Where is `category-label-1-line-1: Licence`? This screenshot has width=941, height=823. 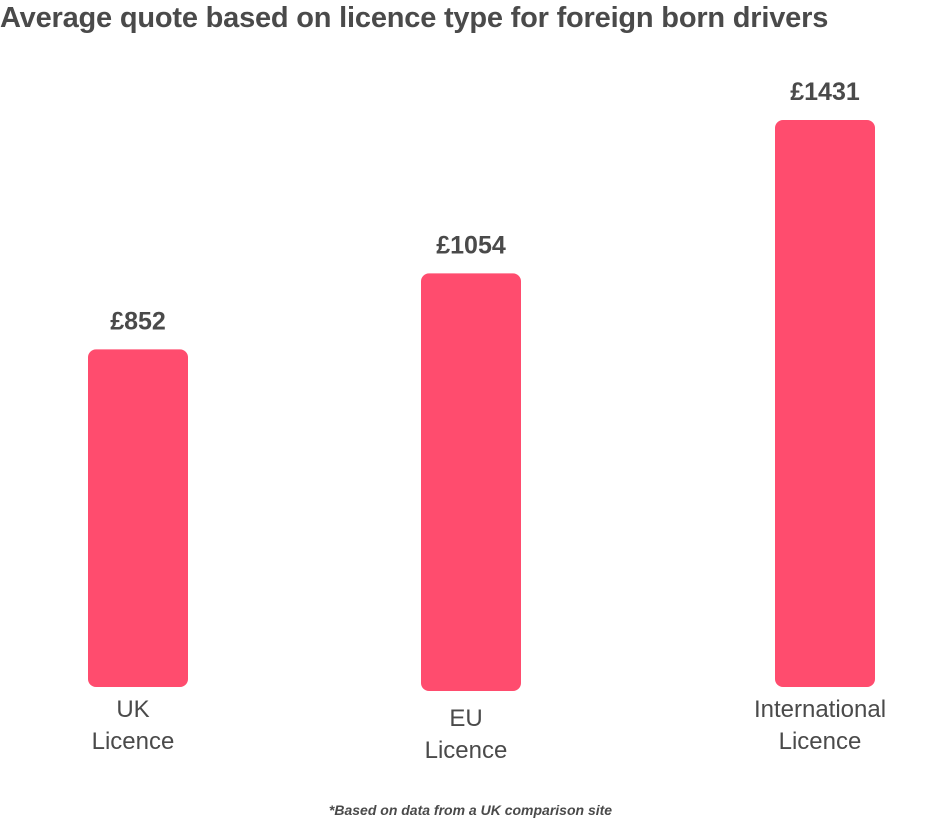 category-label-1-line-1: Licence is located at coordinates (466, 750).